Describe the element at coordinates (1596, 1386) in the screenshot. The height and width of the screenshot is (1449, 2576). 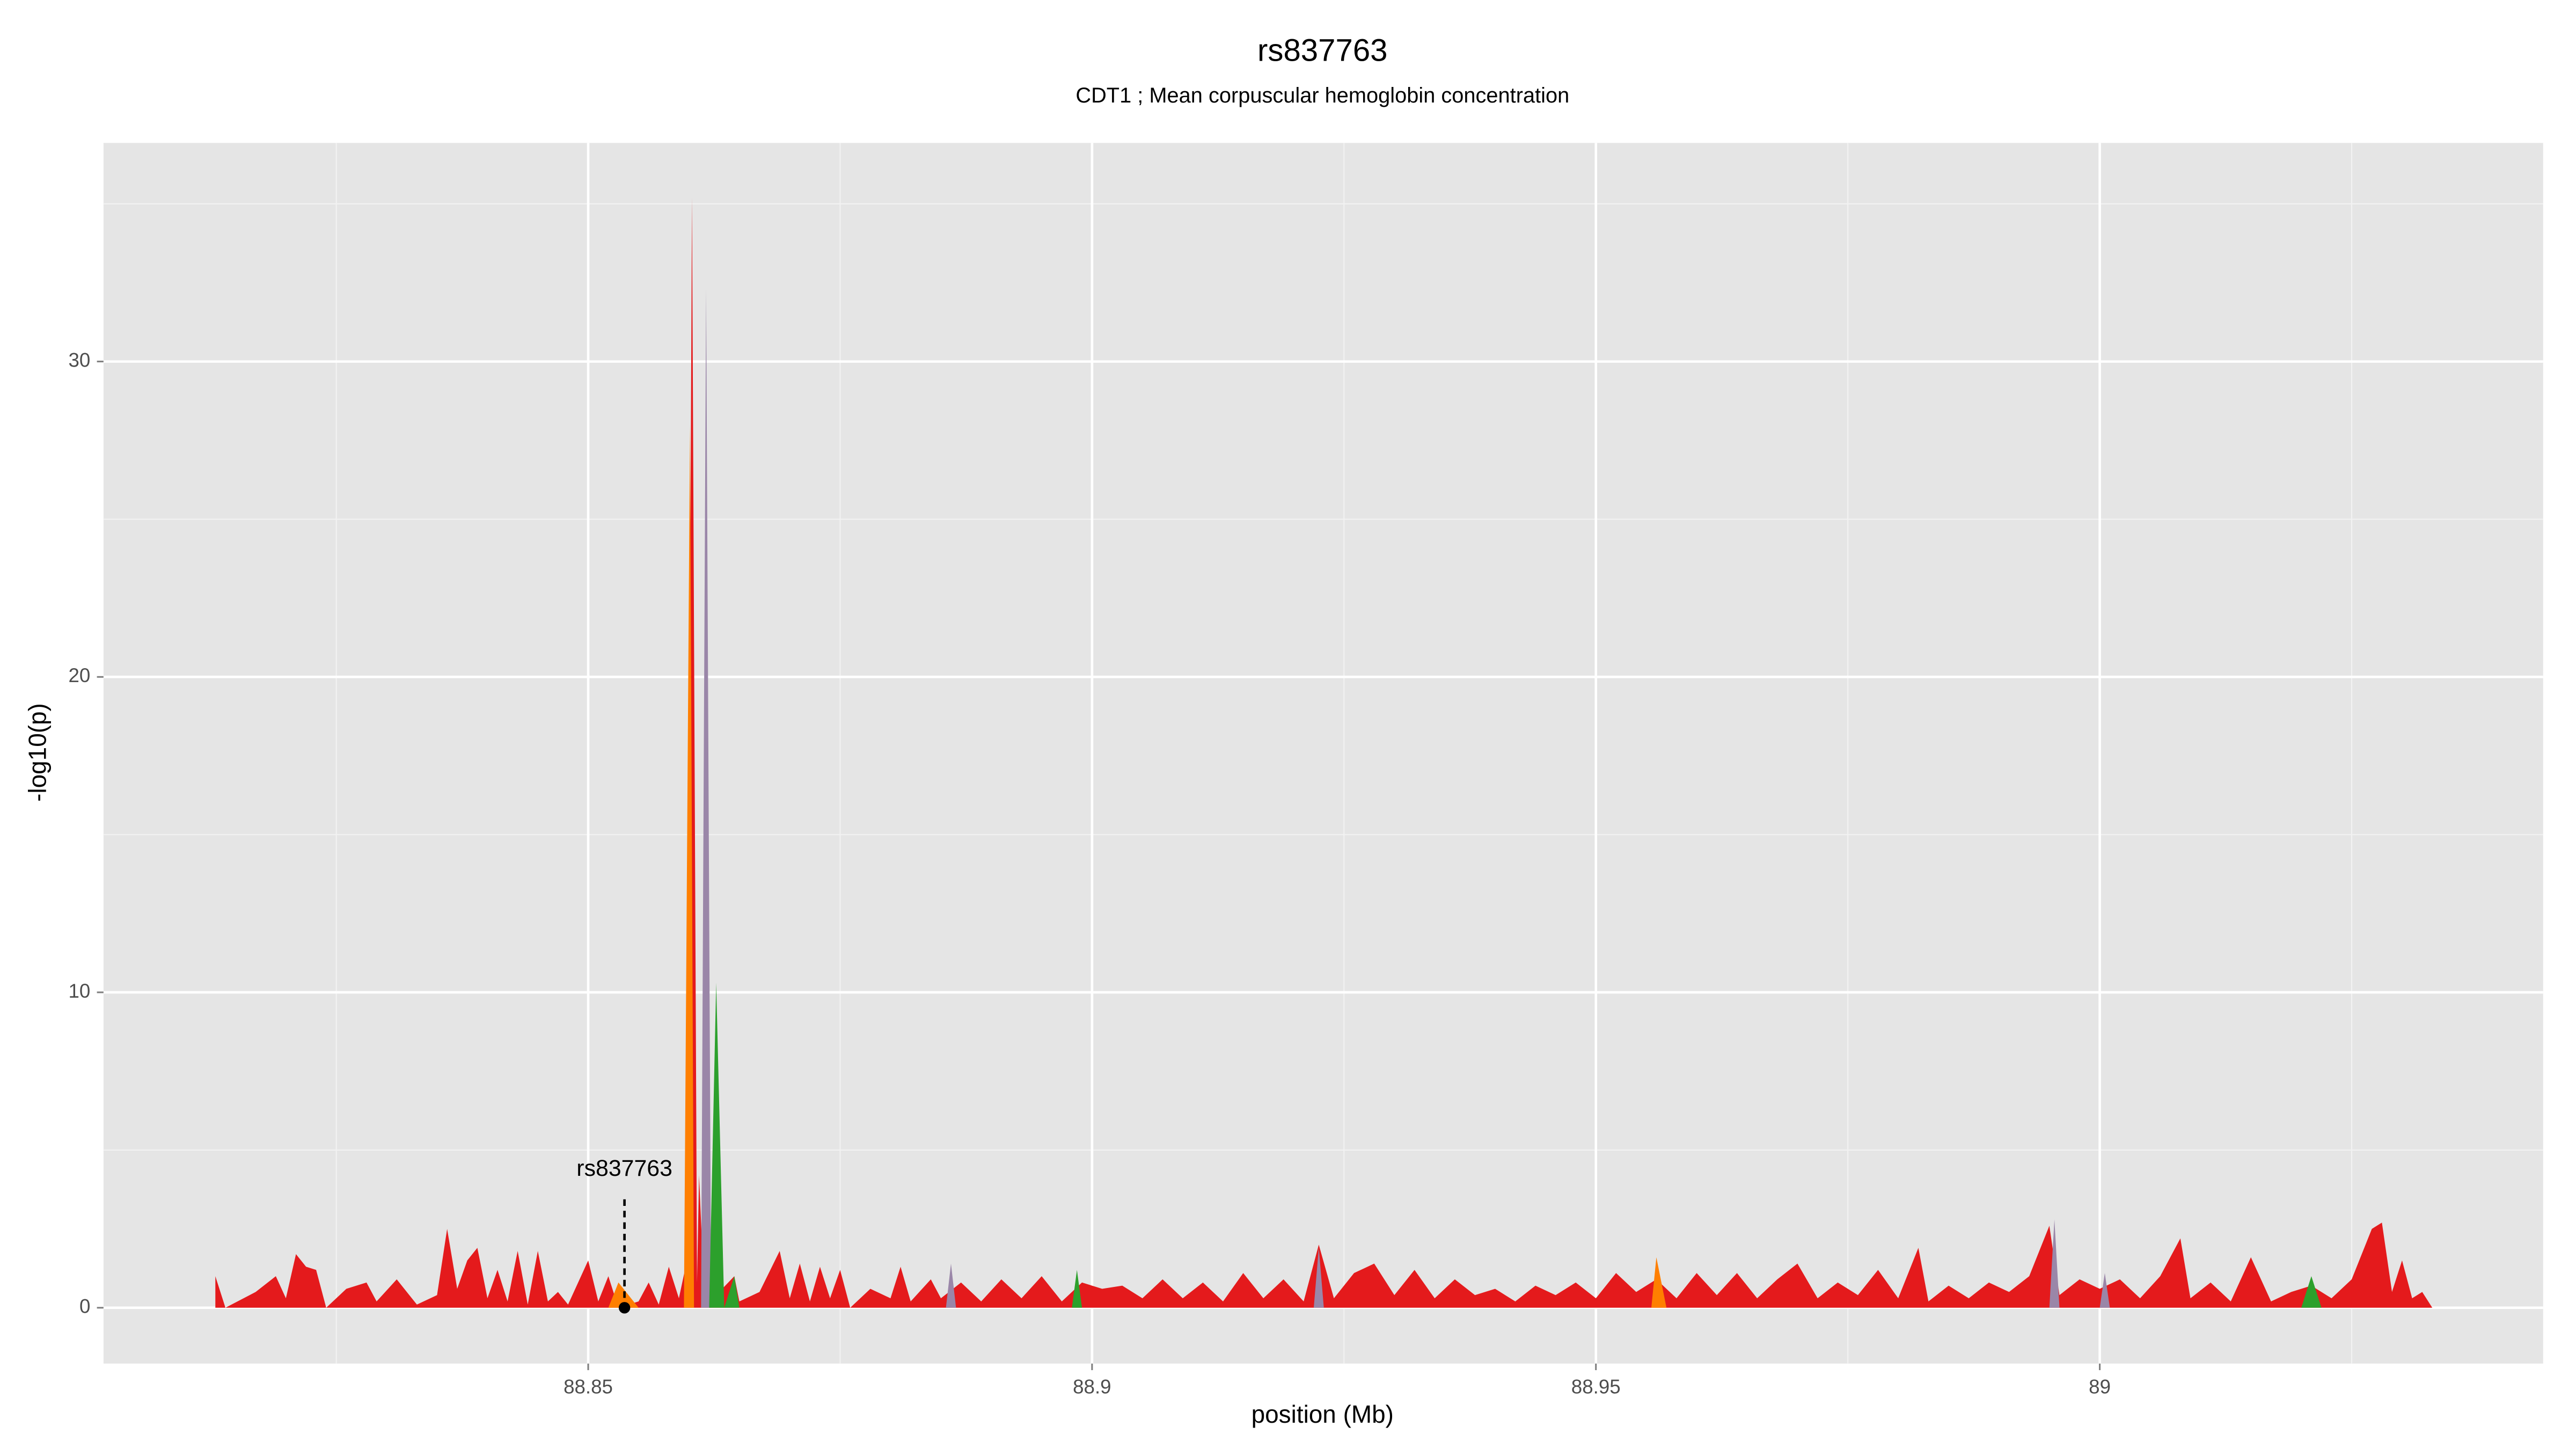
I see `x-tick-label: 88.95` at that location.